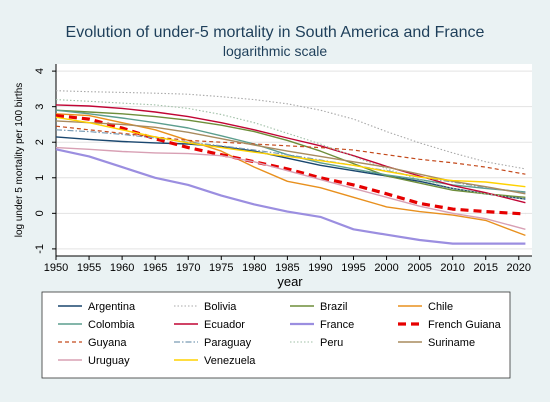 This screenshot has height=402, width=550. I want to click on y-tick-label: 0, so click(40, 213).